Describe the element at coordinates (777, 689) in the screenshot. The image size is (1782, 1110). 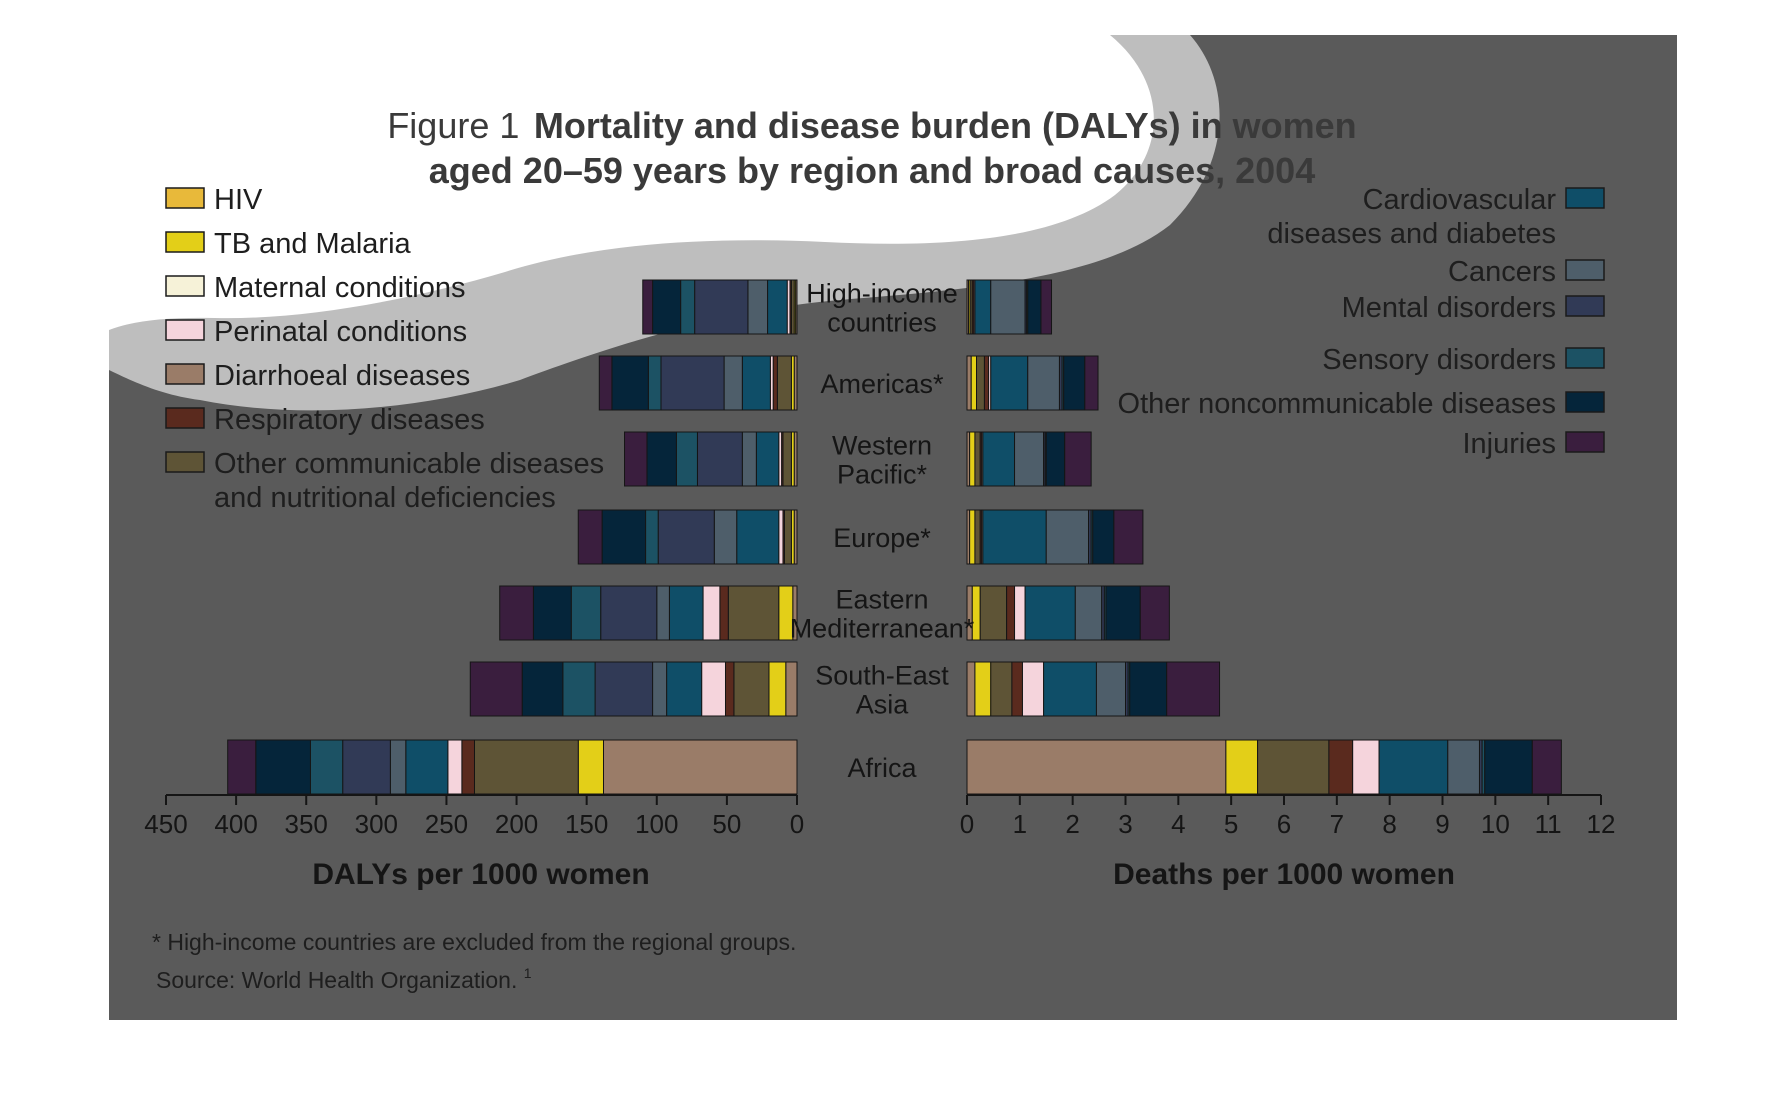
I see `dalys-bar-south-east-asia-tb-and-malaria` at that location.